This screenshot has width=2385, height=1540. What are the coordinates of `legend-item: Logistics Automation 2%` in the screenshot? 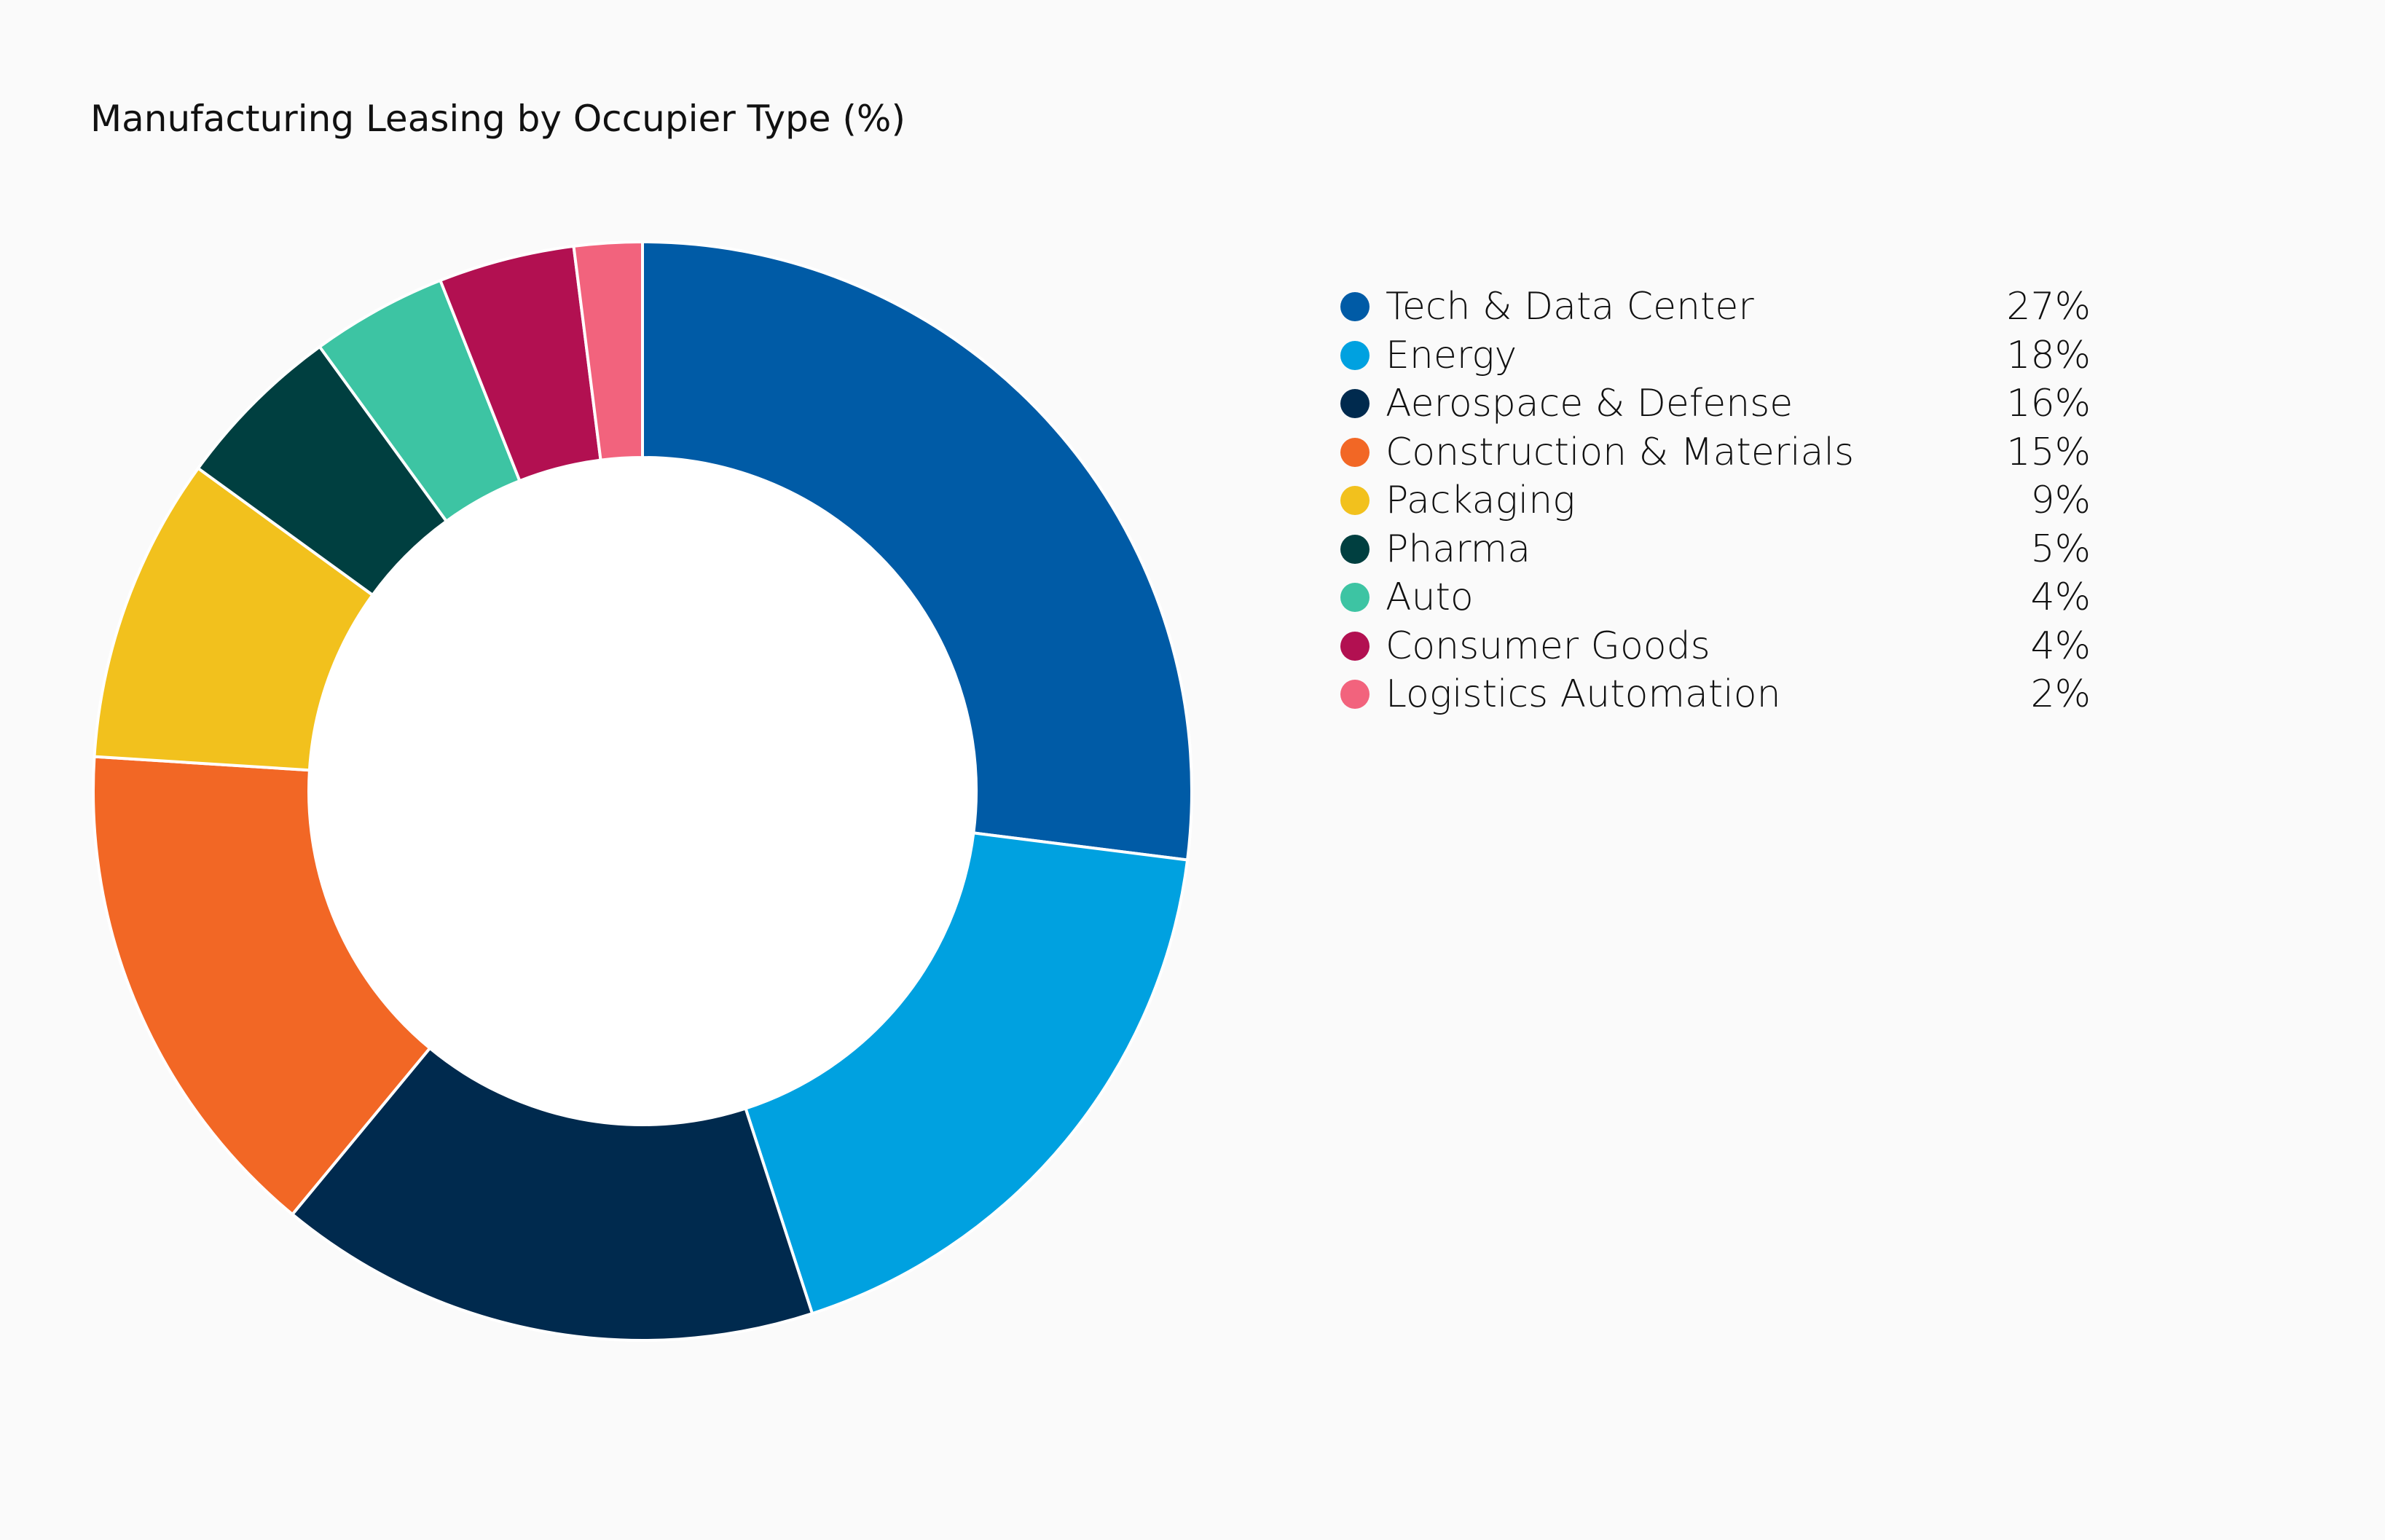 It's located at (1715, 694).